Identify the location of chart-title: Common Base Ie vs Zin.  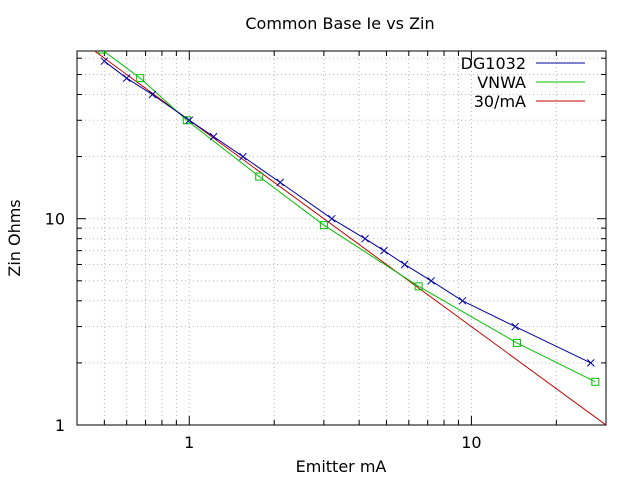
(339, 23).